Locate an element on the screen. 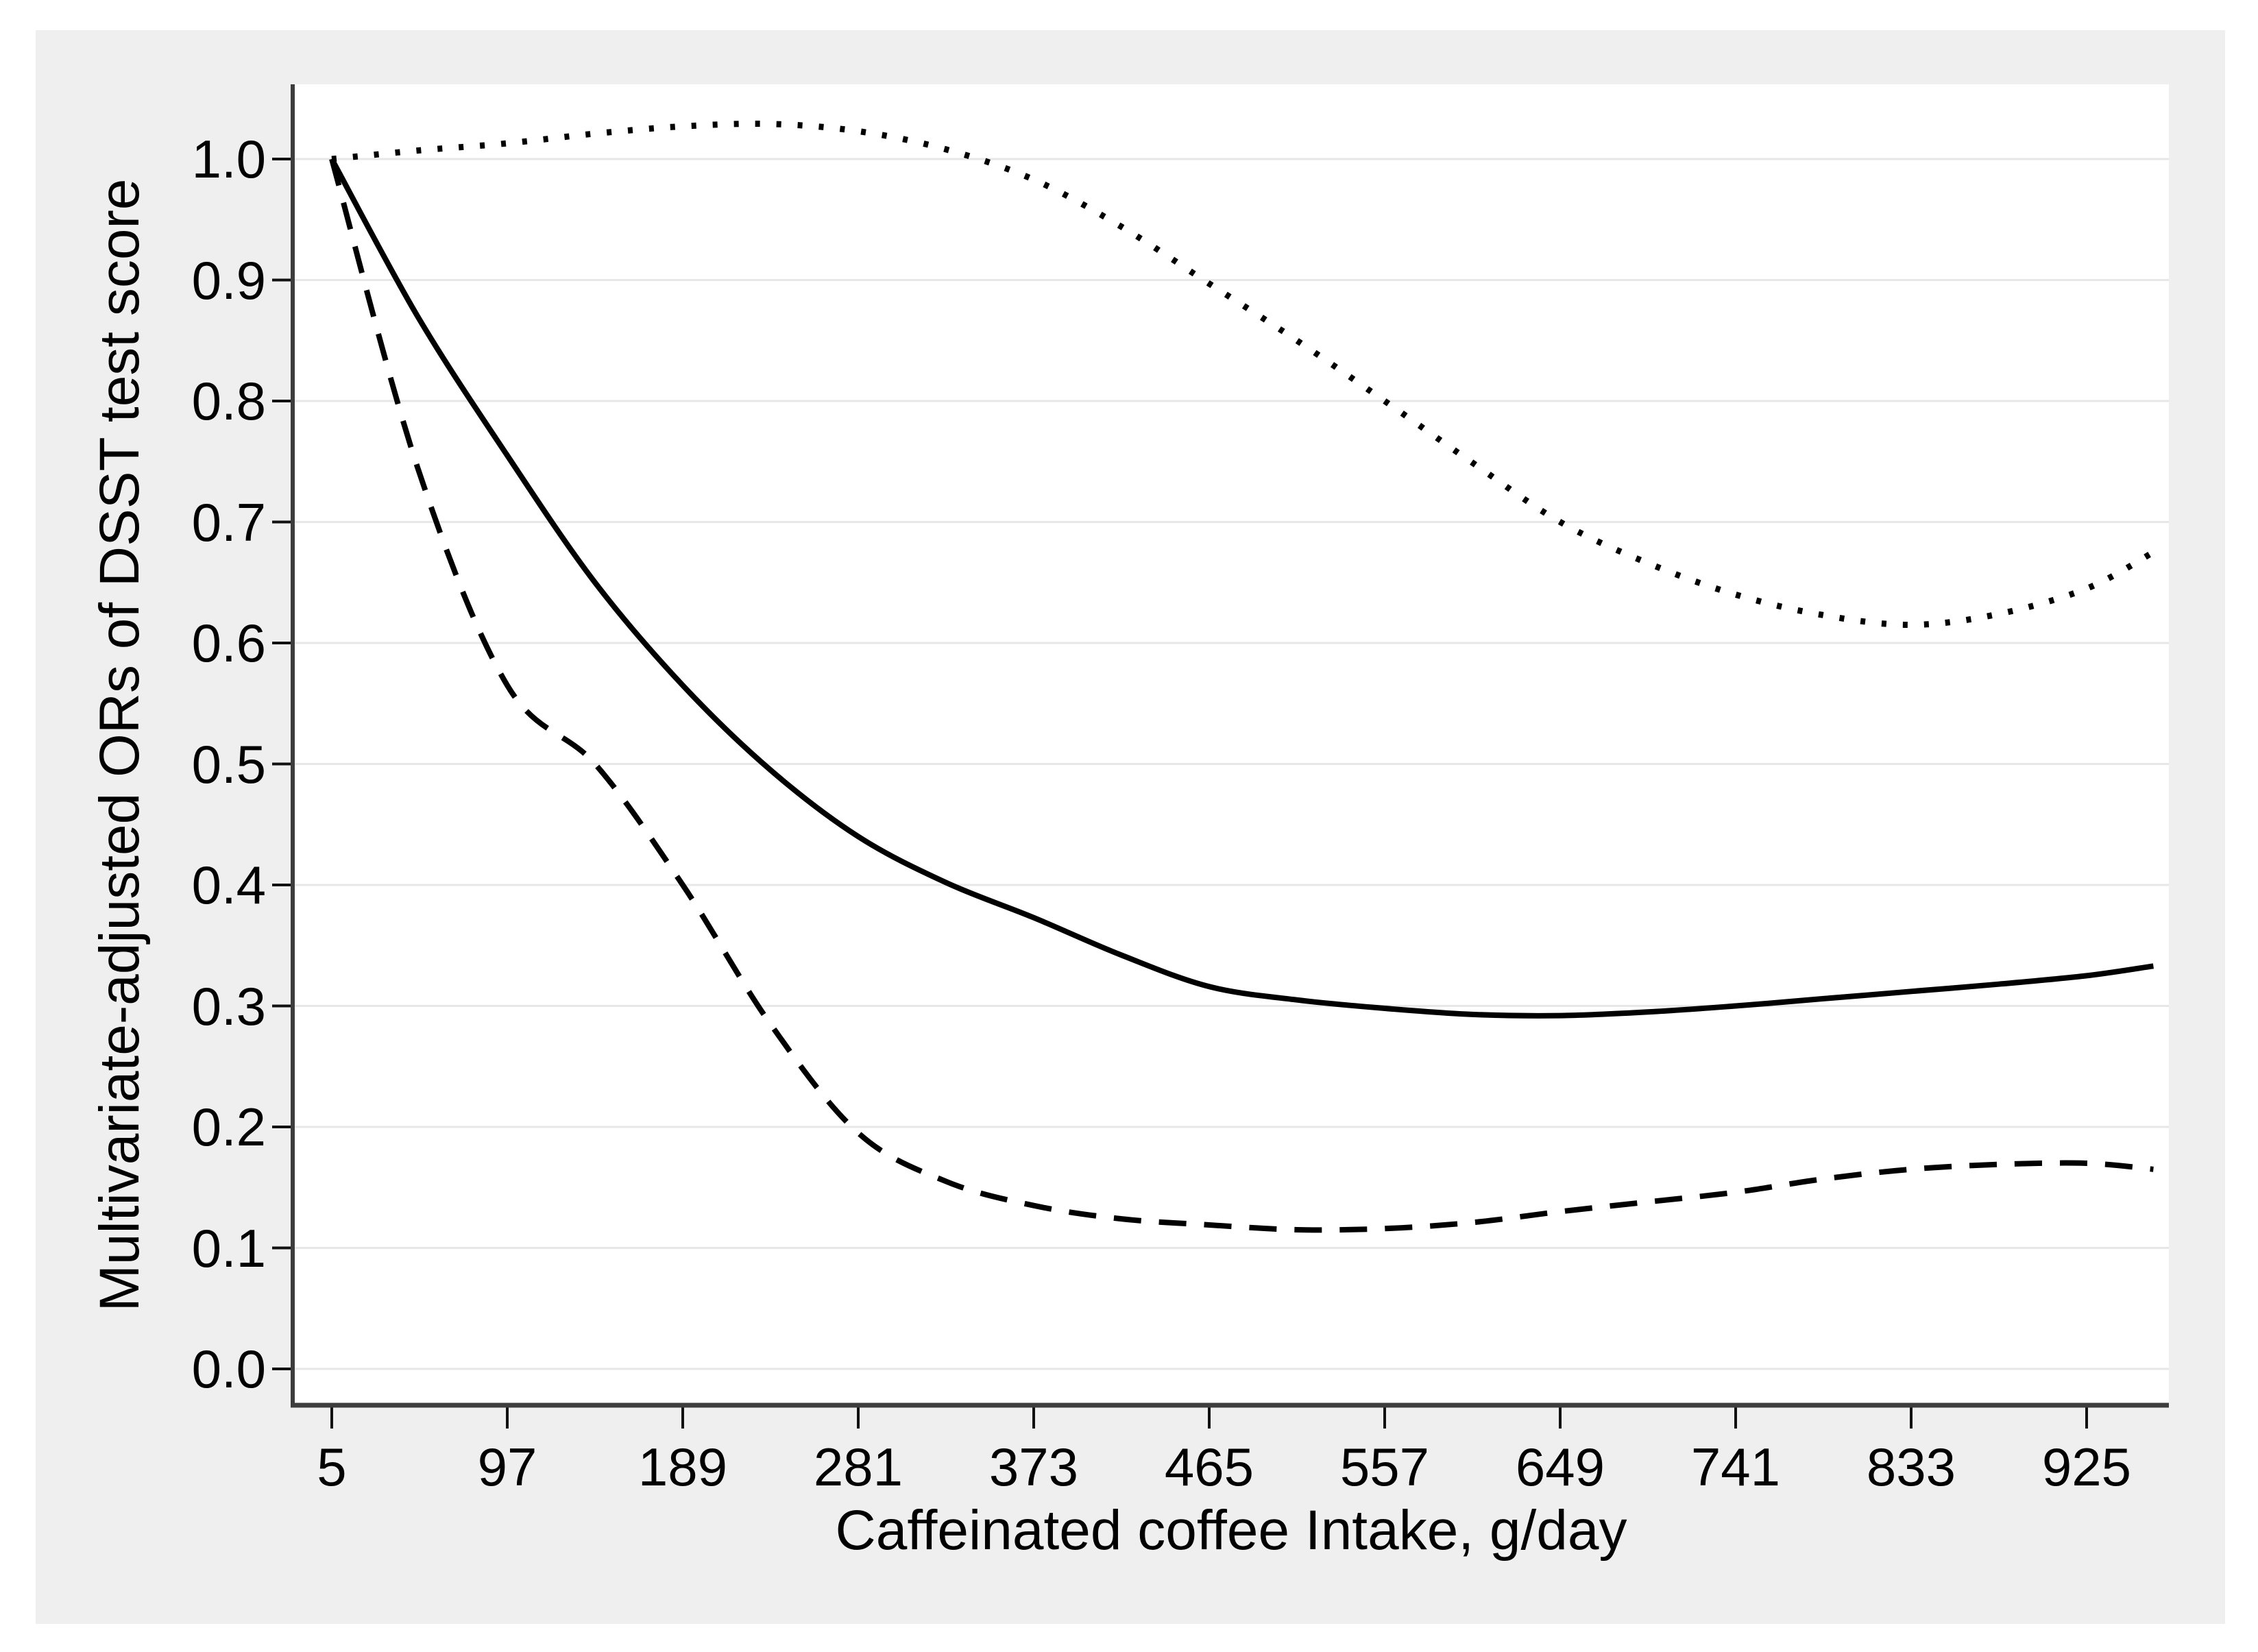 The height and width of the screenshot is (1652, 2258). x-axis-title: Caffeinated coffee Intake, g/day is located at coordinates (1231, 1530).